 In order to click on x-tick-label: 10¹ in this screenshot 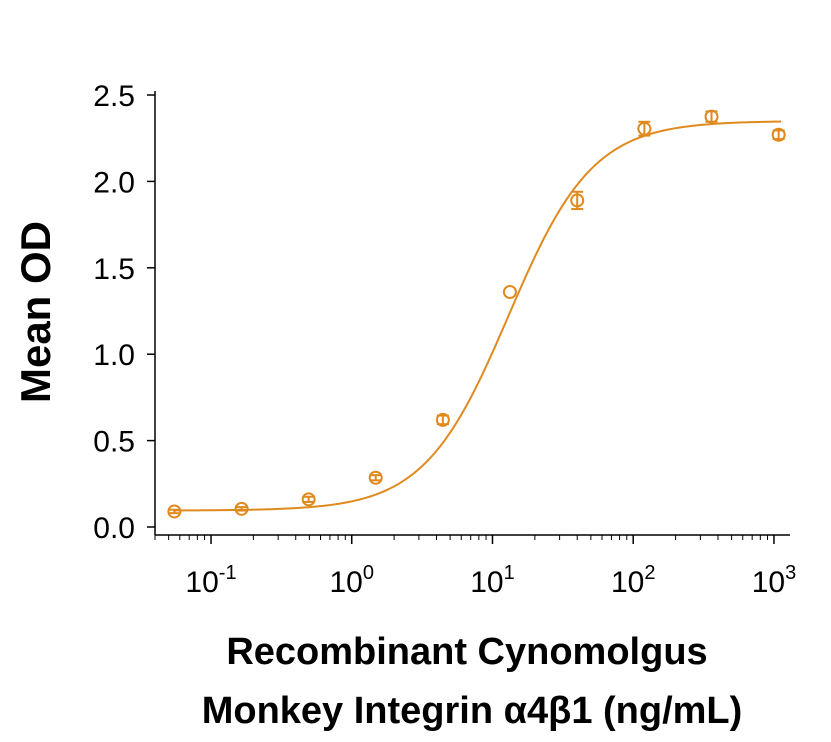, I will do `click(492, 580)`.